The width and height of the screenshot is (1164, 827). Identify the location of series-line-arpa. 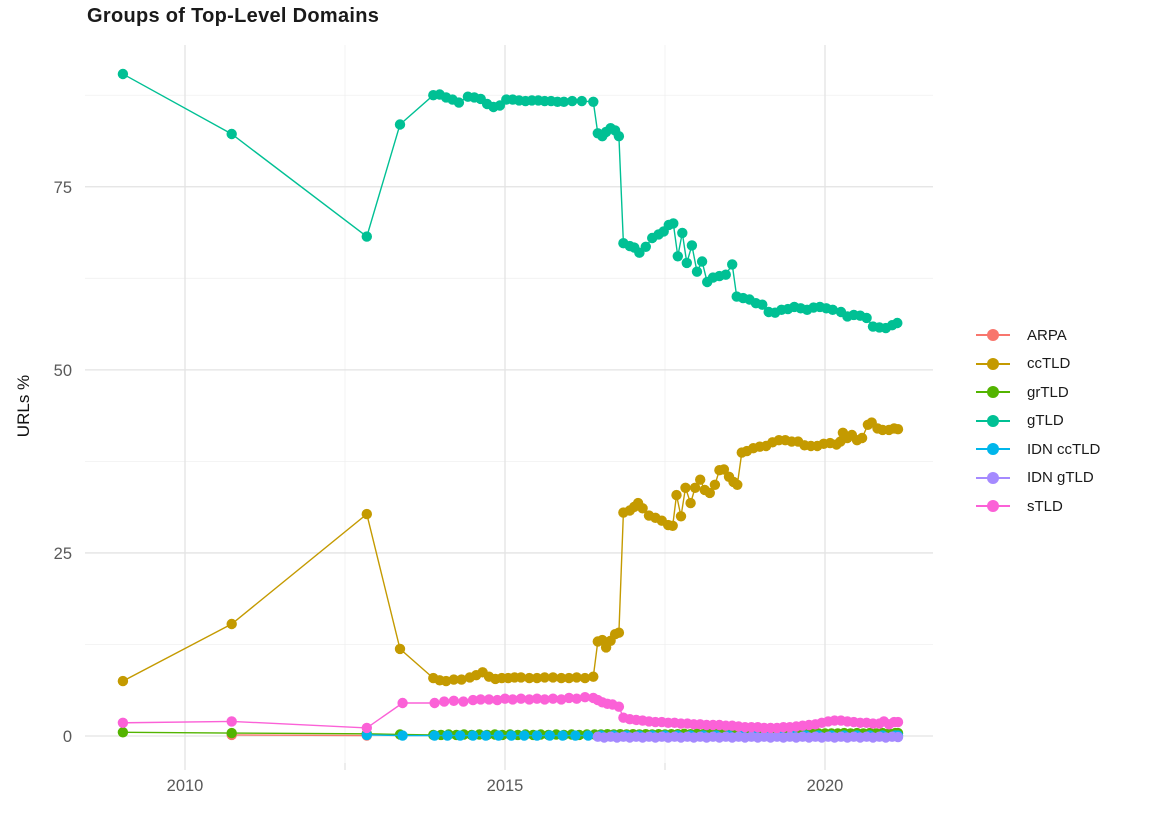
(299, 735).